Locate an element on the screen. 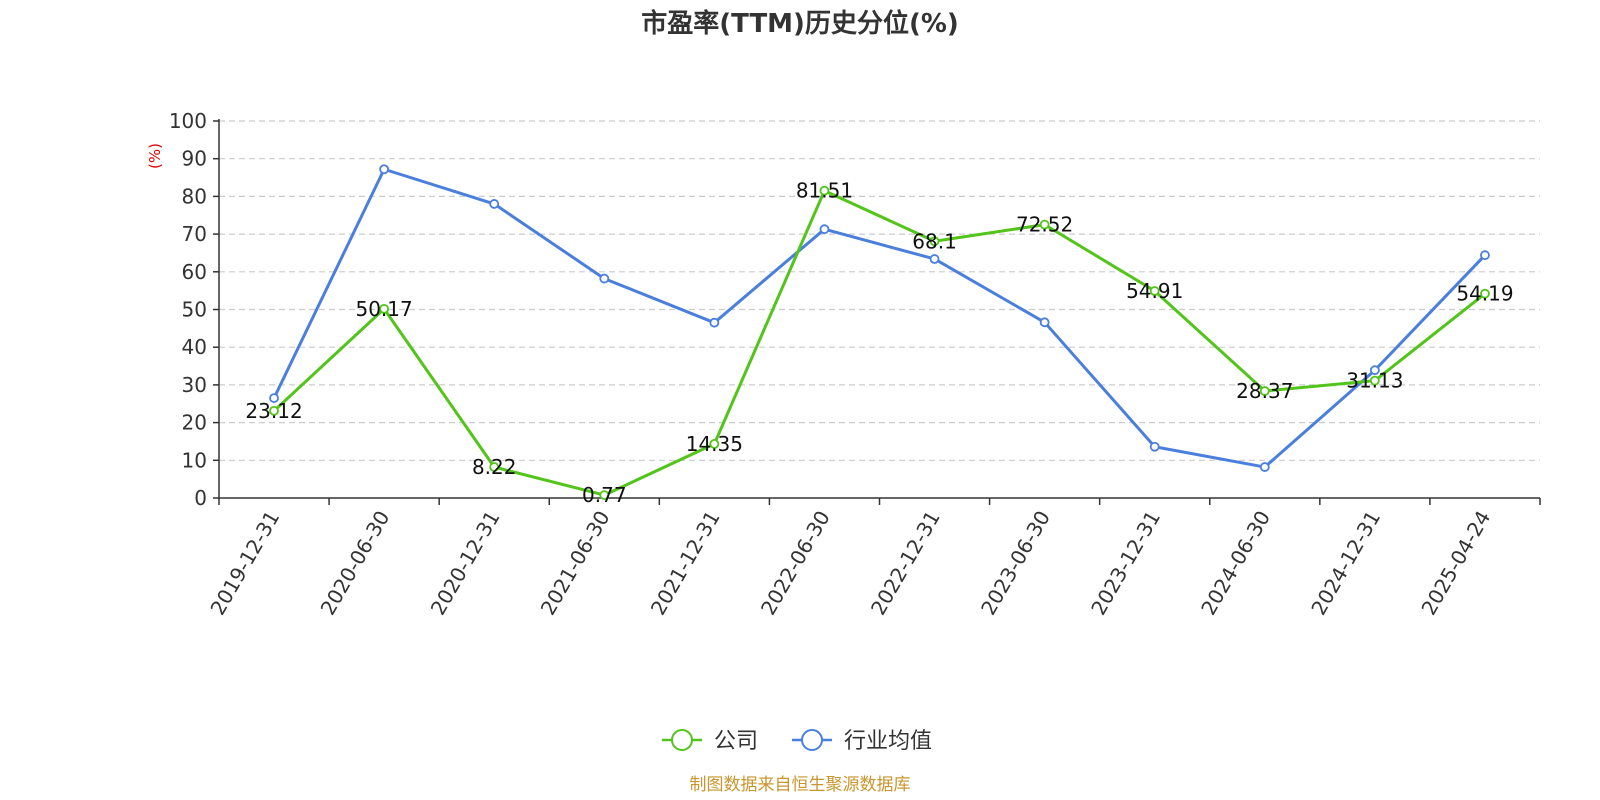 The image size is (1600, 800). legend-item-1: 行业均值 is located at coordinates (862, 741).